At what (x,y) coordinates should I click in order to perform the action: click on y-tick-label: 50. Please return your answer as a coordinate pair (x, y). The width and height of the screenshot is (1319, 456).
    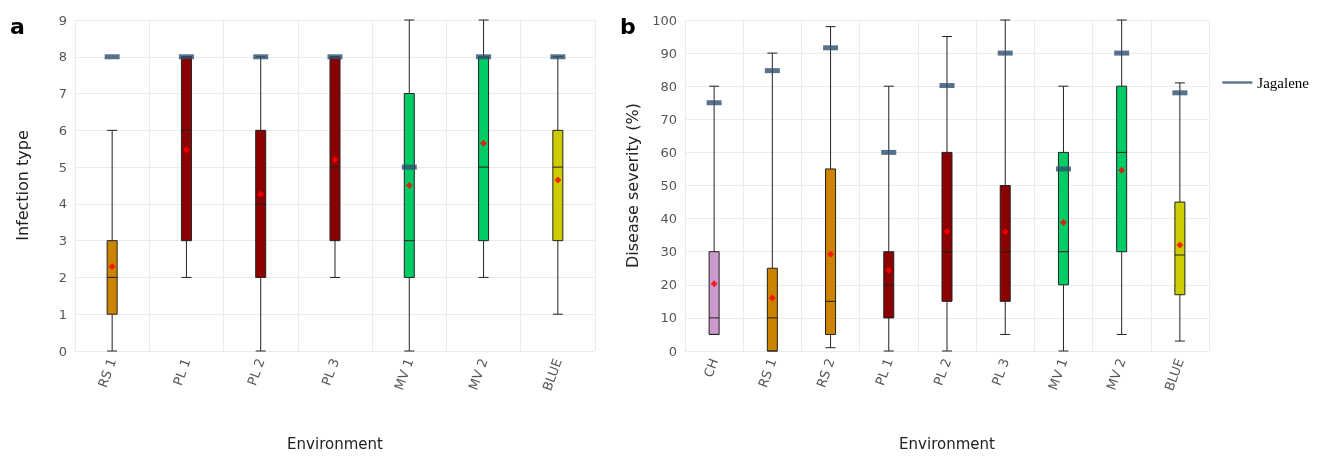
    Looking at the image, I should click on (668, 185).